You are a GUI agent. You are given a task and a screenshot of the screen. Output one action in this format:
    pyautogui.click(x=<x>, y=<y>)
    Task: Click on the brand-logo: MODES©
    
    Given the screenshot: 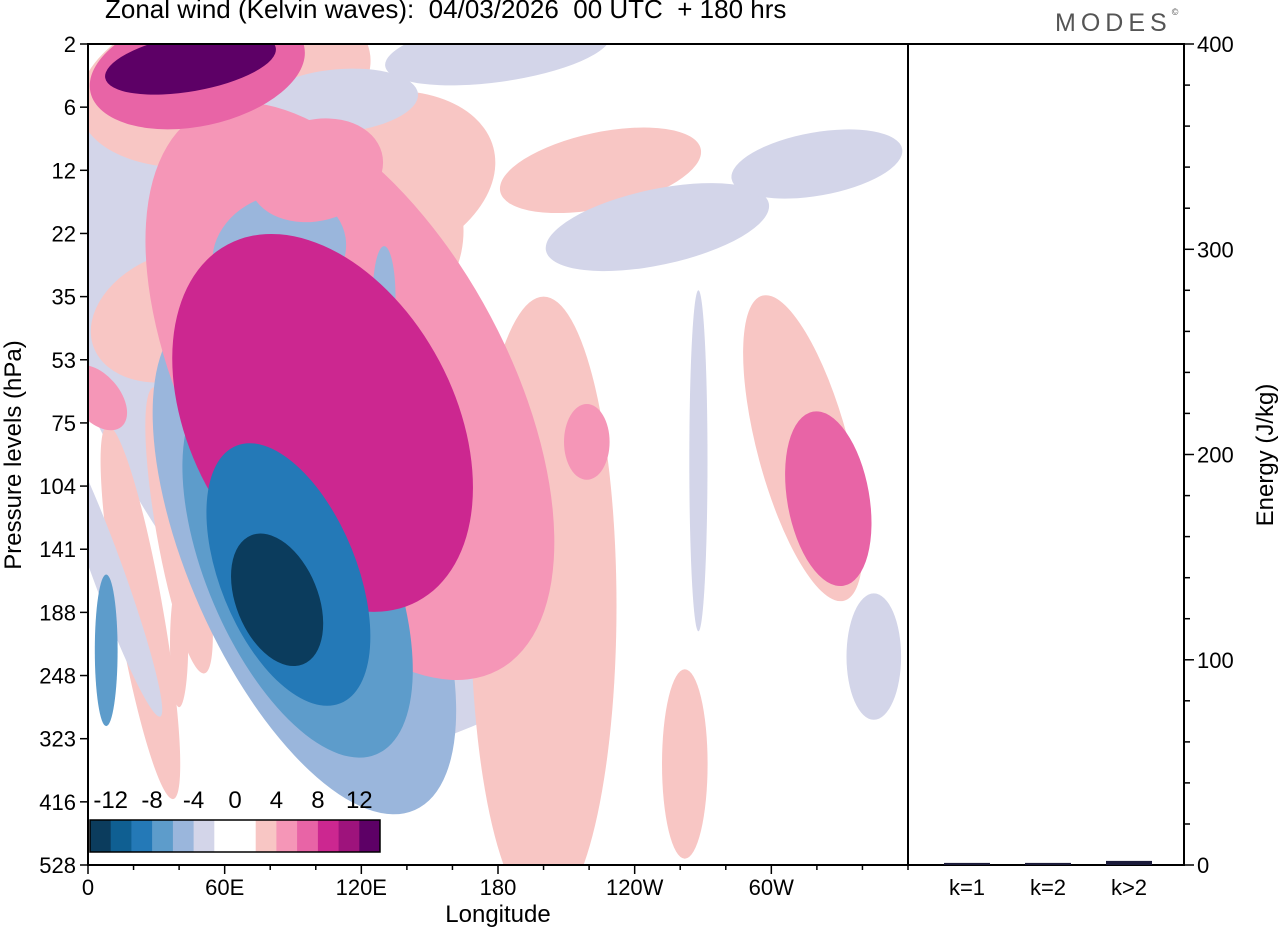 What is the action you would take?
    pyautogui.click(x=1117, y=22)
    